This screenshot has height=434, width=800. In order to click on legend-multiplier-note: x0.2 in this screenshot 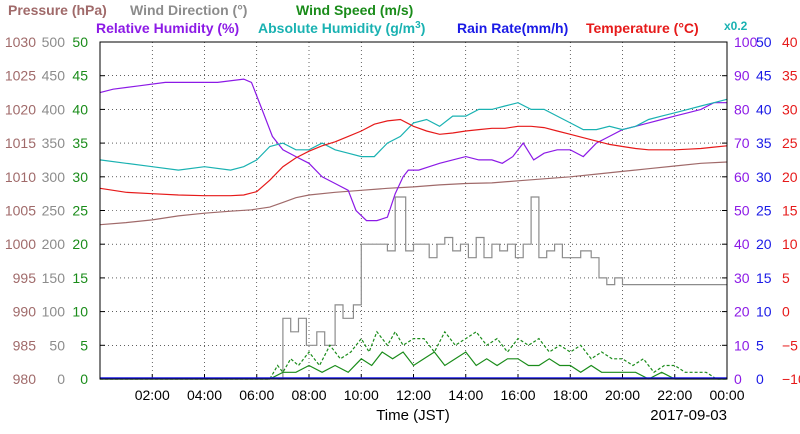, I will do `click(736, 26)`.